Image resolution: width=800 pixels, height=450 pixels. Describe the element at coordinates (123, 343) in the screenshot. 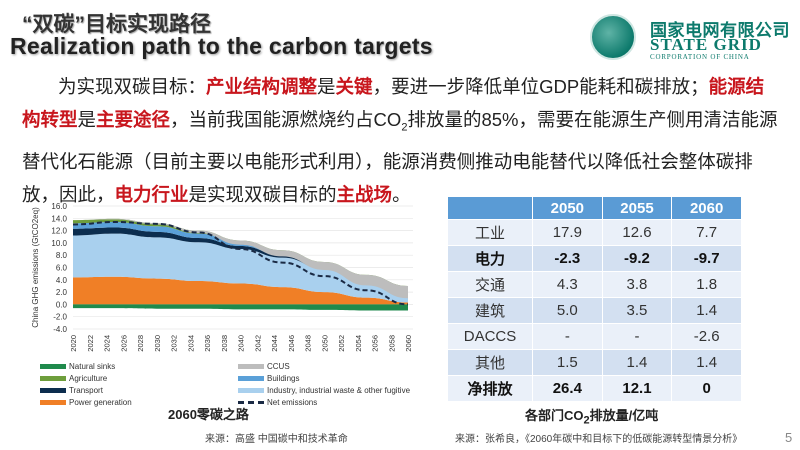

I see `x-tick-label: 2026` at that location.